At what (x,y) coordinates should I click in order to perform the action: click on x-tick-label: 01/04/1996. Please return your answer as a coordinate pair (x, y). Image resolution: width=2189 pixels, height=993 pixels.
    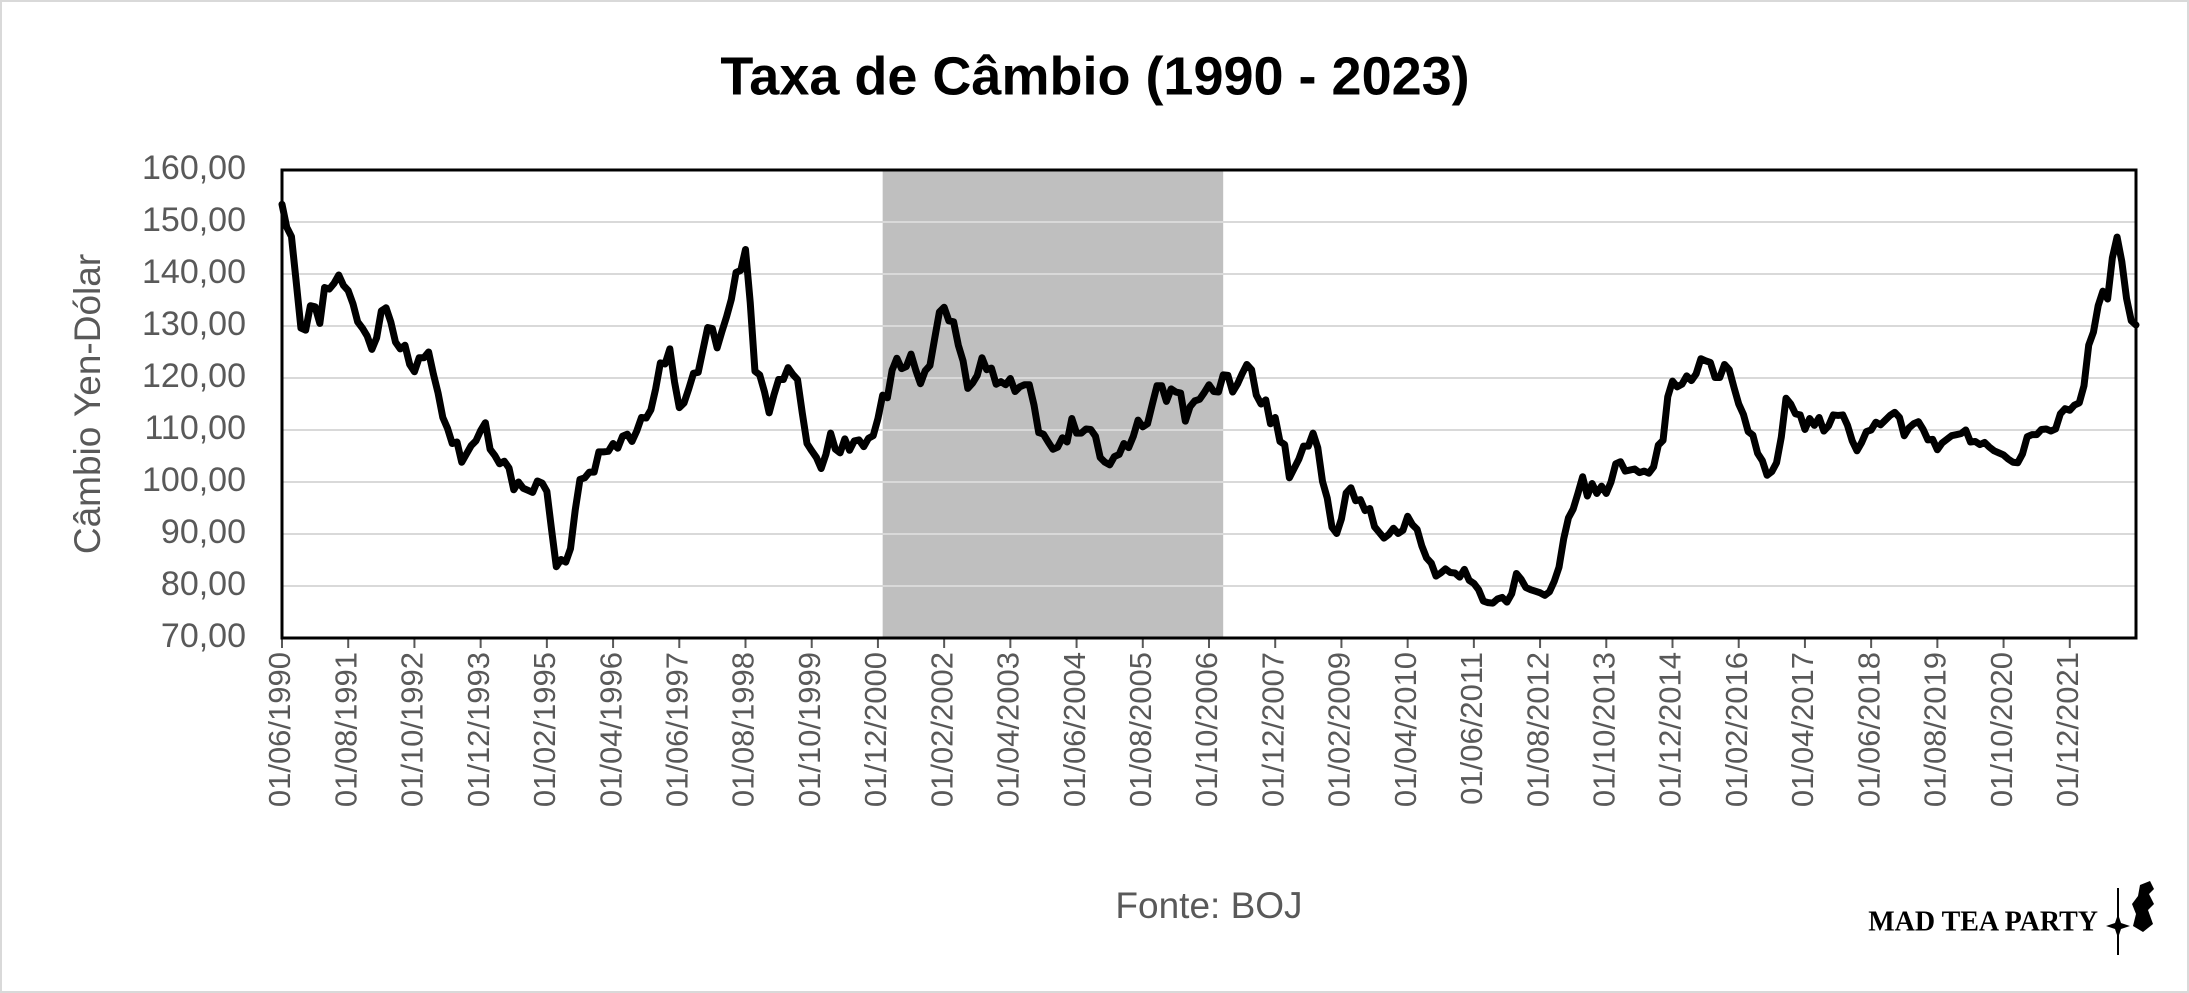
    Looking at the image, I should click on (610, 729).